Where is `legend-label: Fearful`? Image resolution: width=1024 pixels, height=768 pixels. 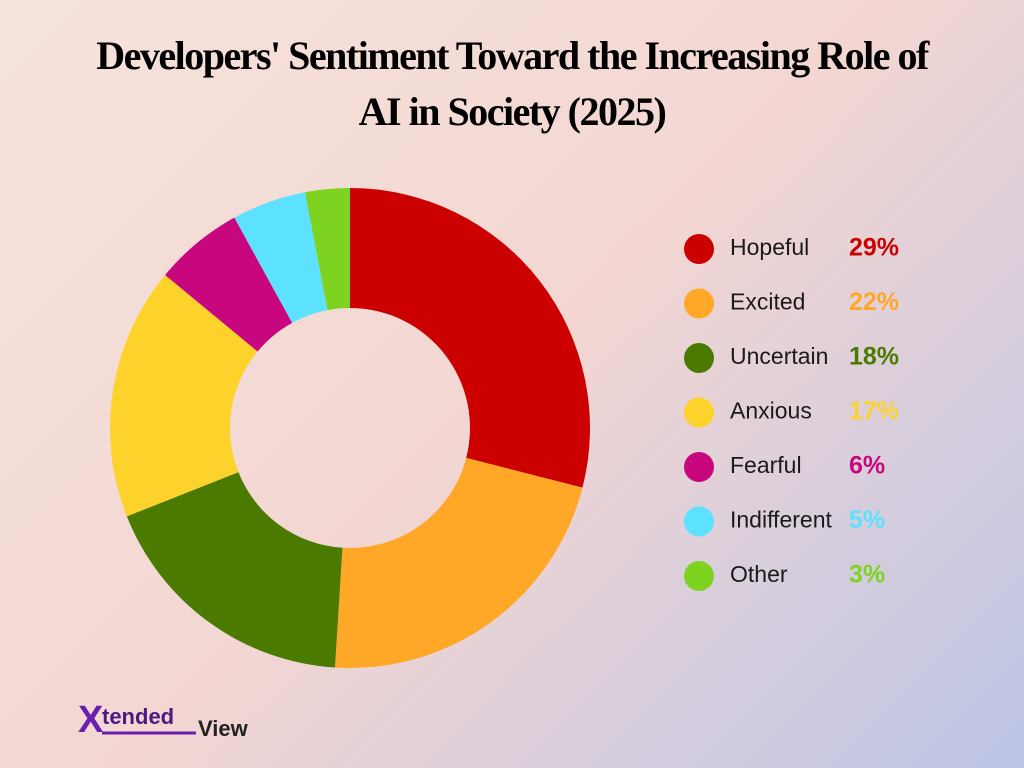 legend-label: Fearful is located at coordinates (766, 465).